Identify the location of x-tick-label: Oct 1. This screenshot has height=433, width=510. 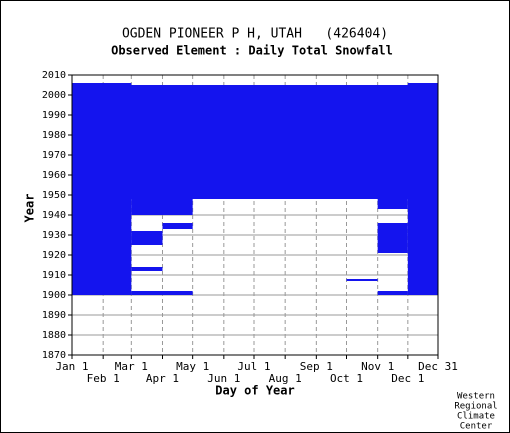
(346, 378).